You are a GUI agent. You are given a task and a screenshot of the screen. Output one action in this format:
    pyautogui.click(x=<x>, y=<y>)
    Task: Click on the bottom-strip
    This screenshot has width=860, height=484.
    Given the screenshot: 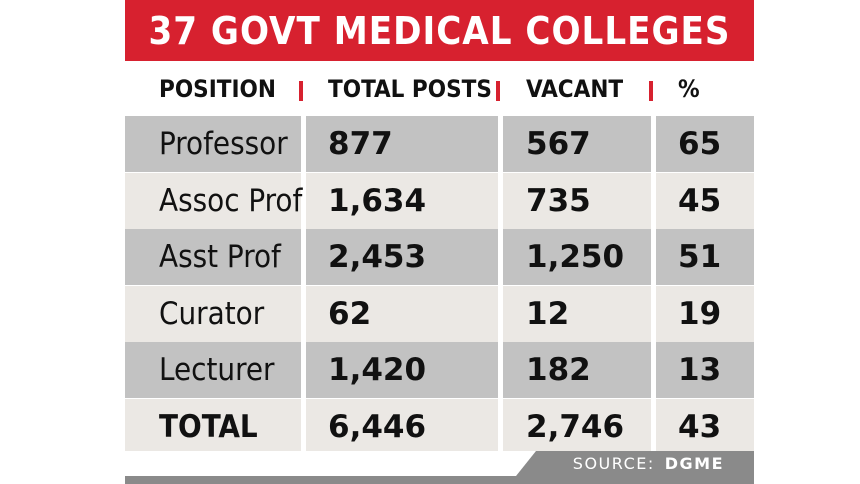 What is the action you would take?
    pyautogui.click(x=439, y=480)
    